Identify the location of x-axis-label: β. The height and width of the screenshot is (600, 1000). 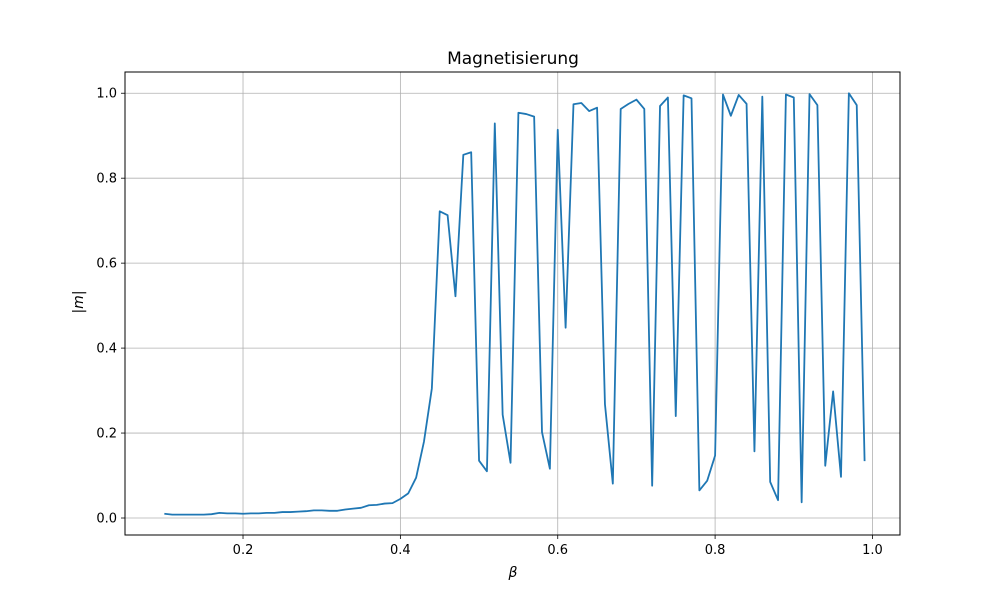
(513, 573).